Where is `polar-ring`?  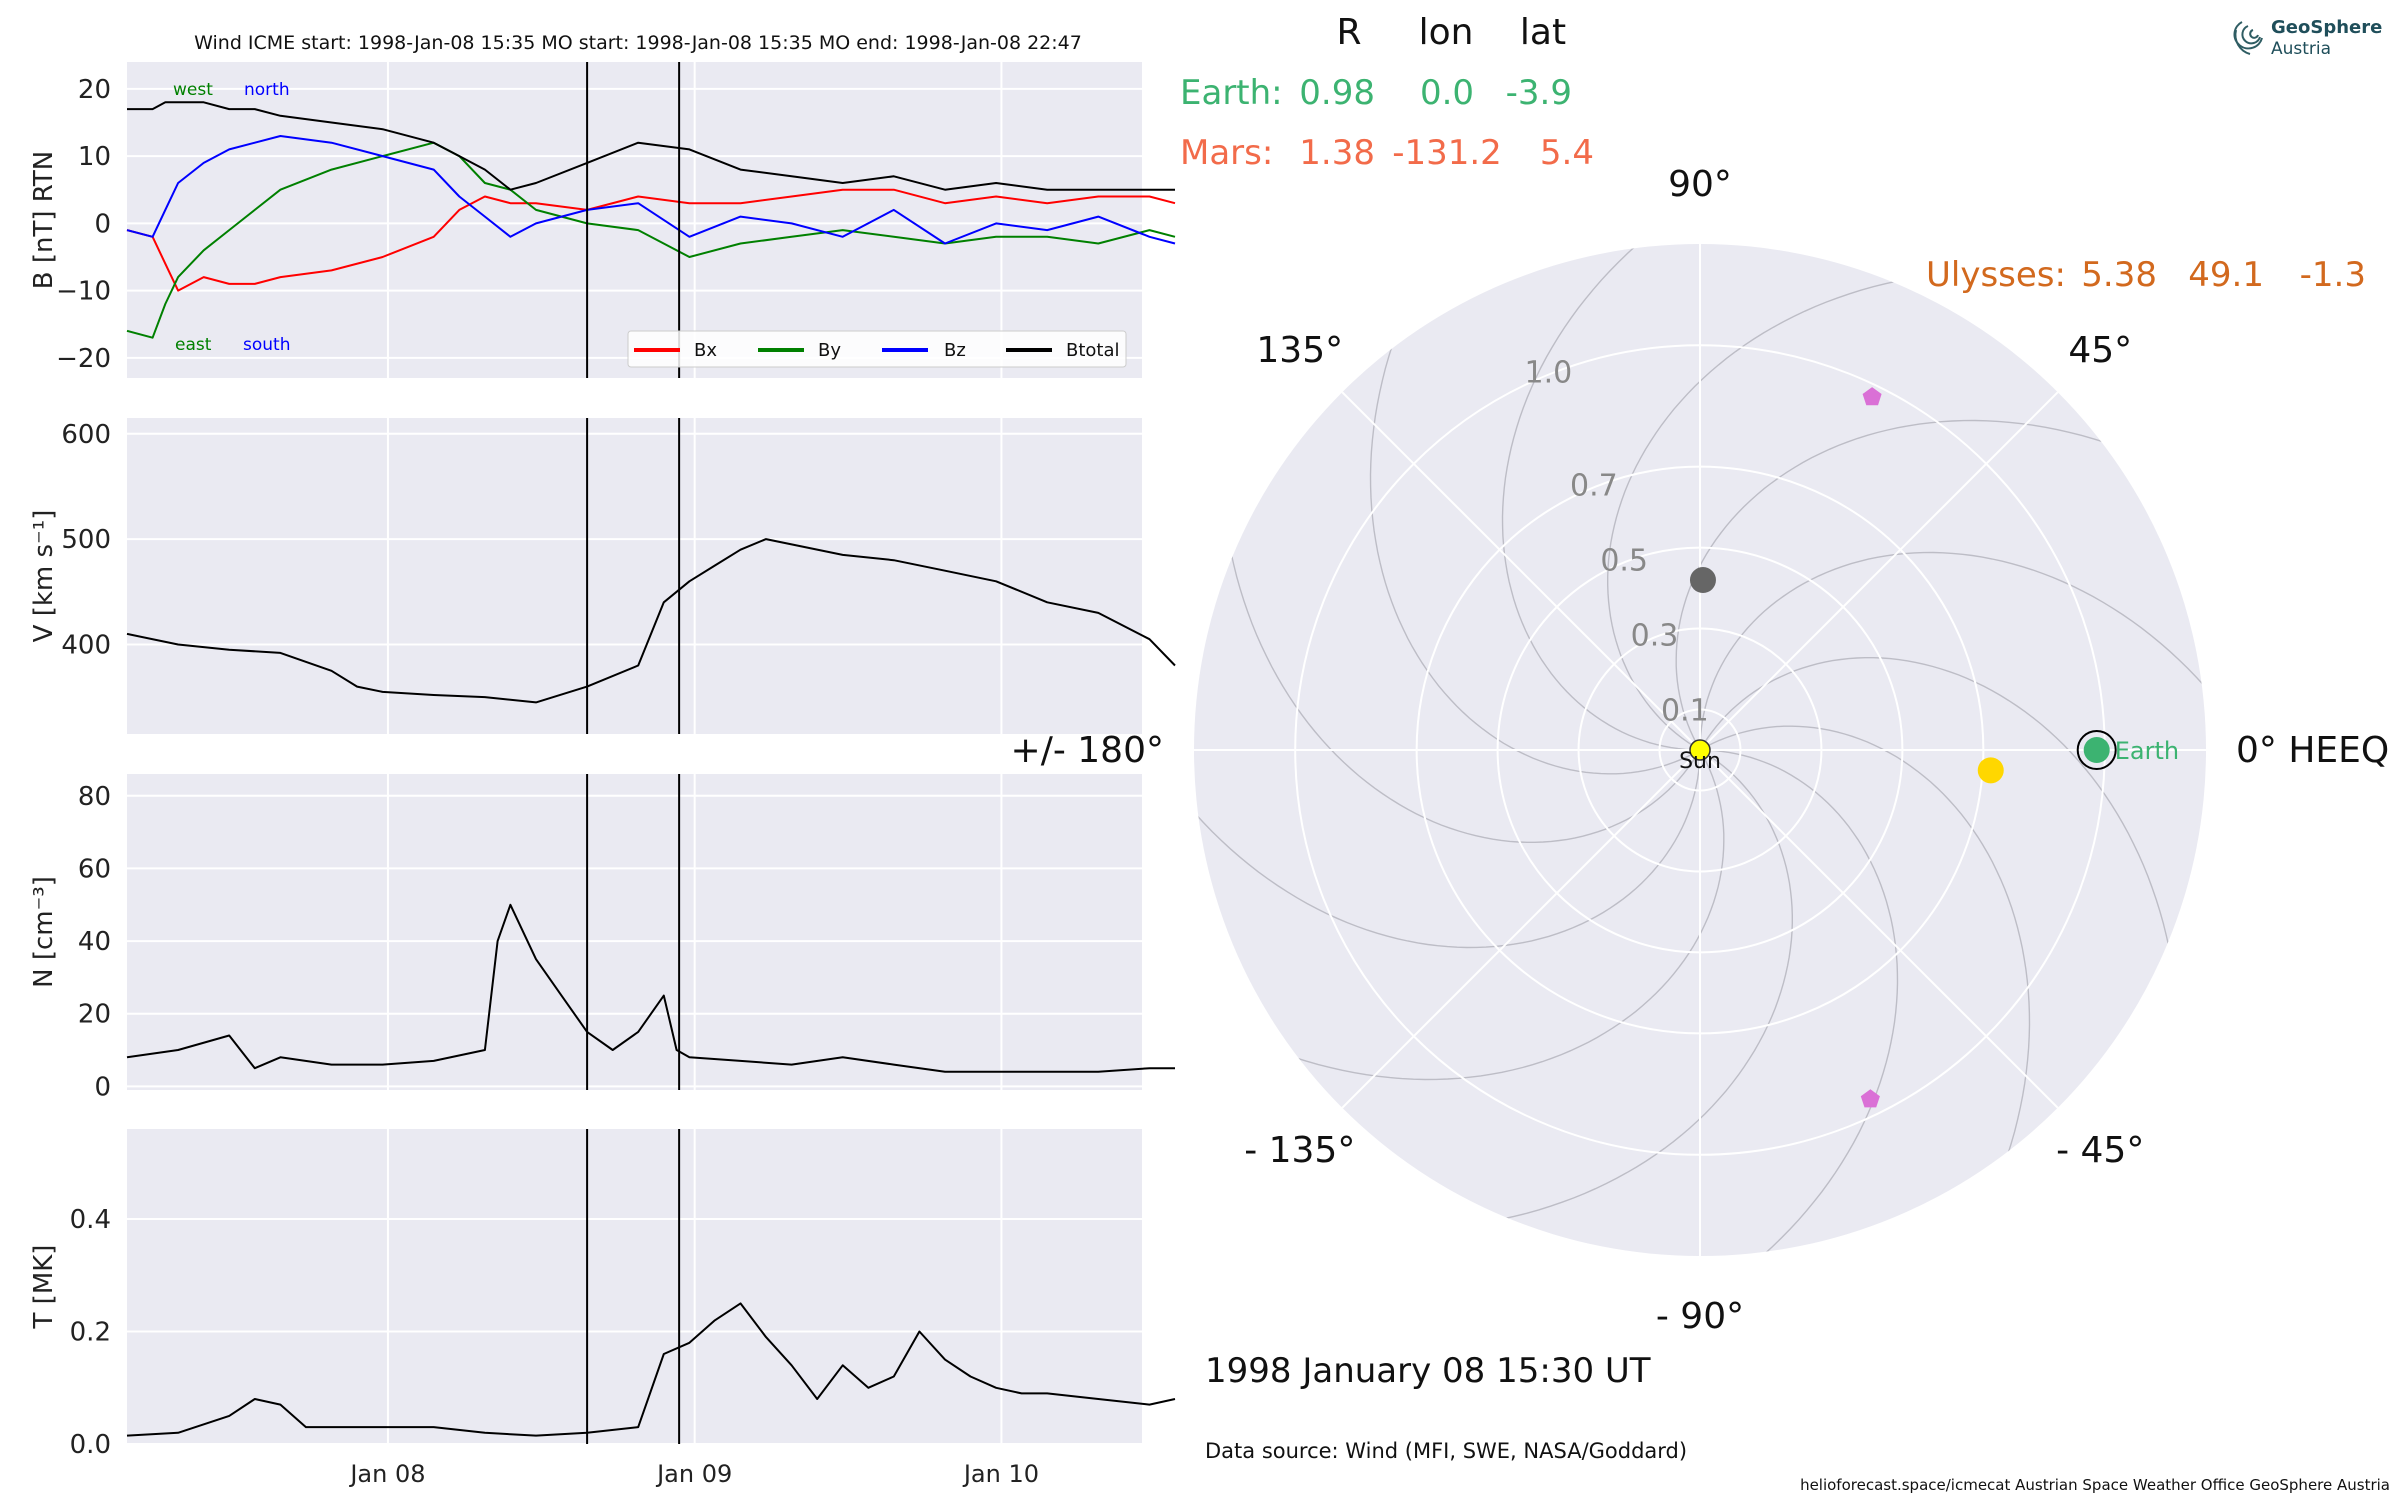
polar-ring is located at coordinates (1700, 750).